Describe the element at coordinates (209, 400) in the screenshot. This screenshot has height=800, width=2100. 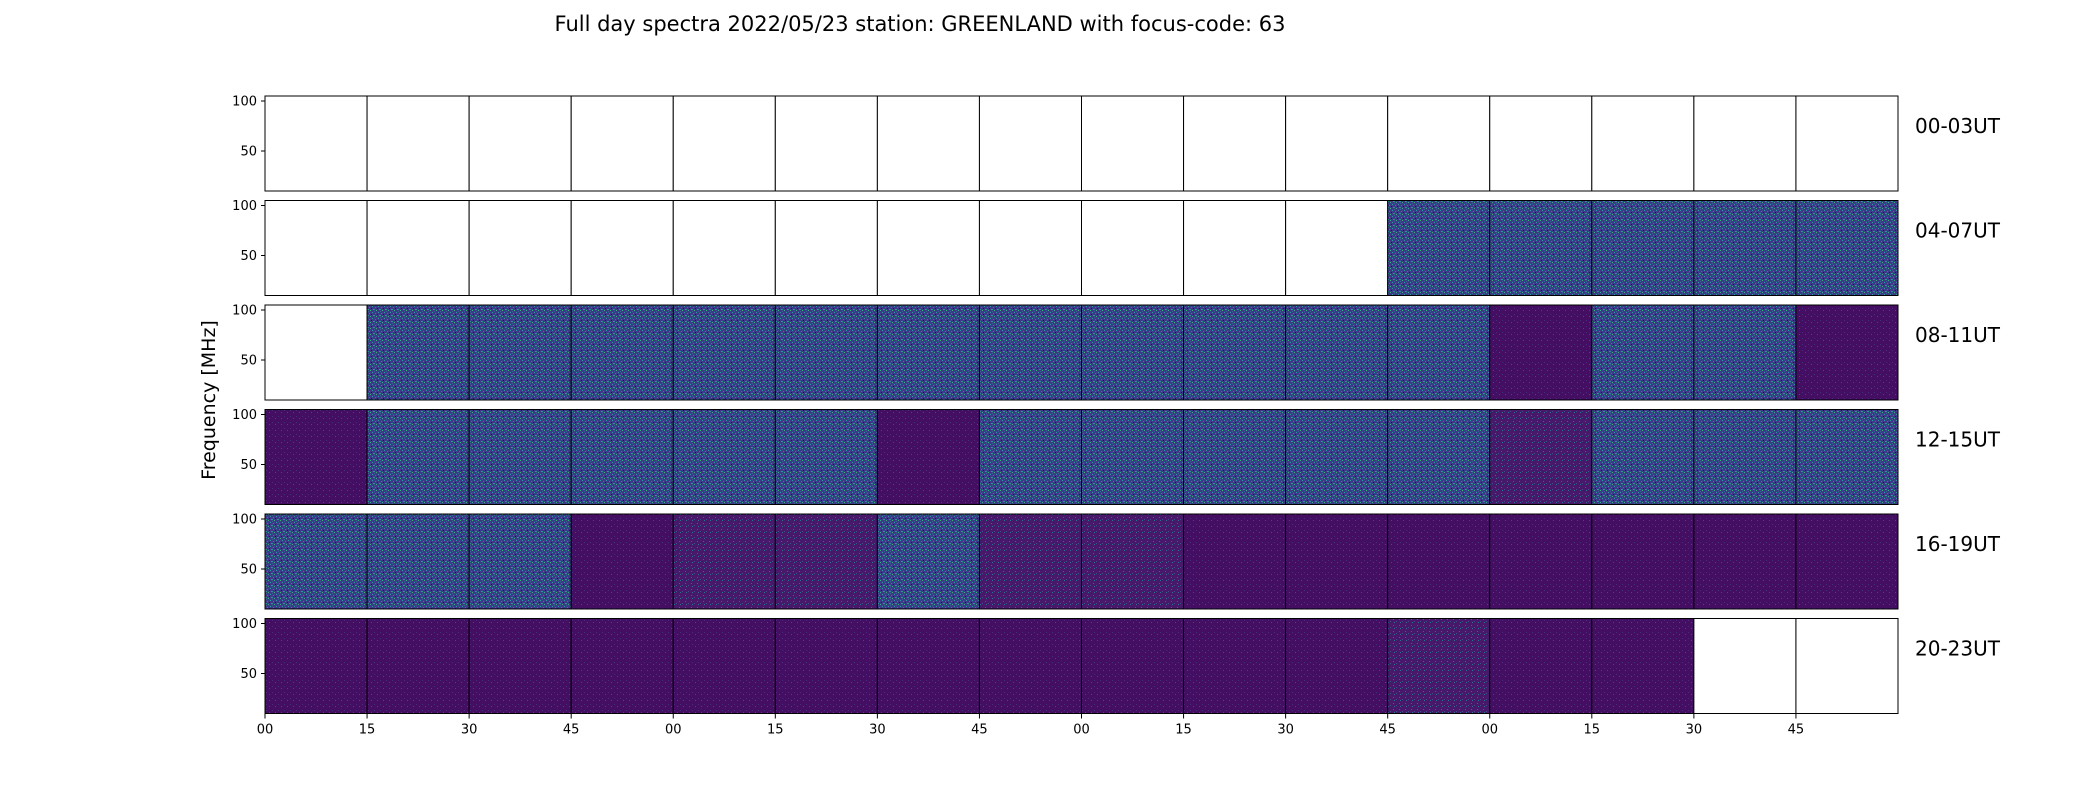
I see `y-axis-label: Frequency [MHz]` at that location.